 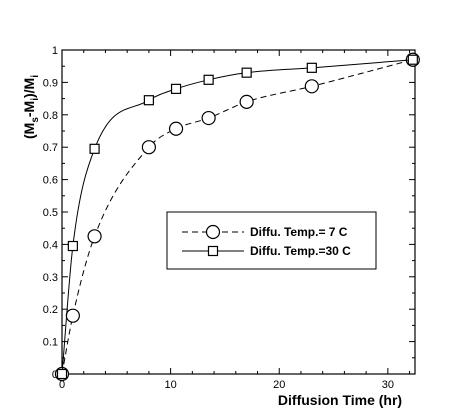 What do you see at coordinates (50, 83) in the screenshot?
I see `y-tick-label: 0.9` at bounding box center [50, 83].